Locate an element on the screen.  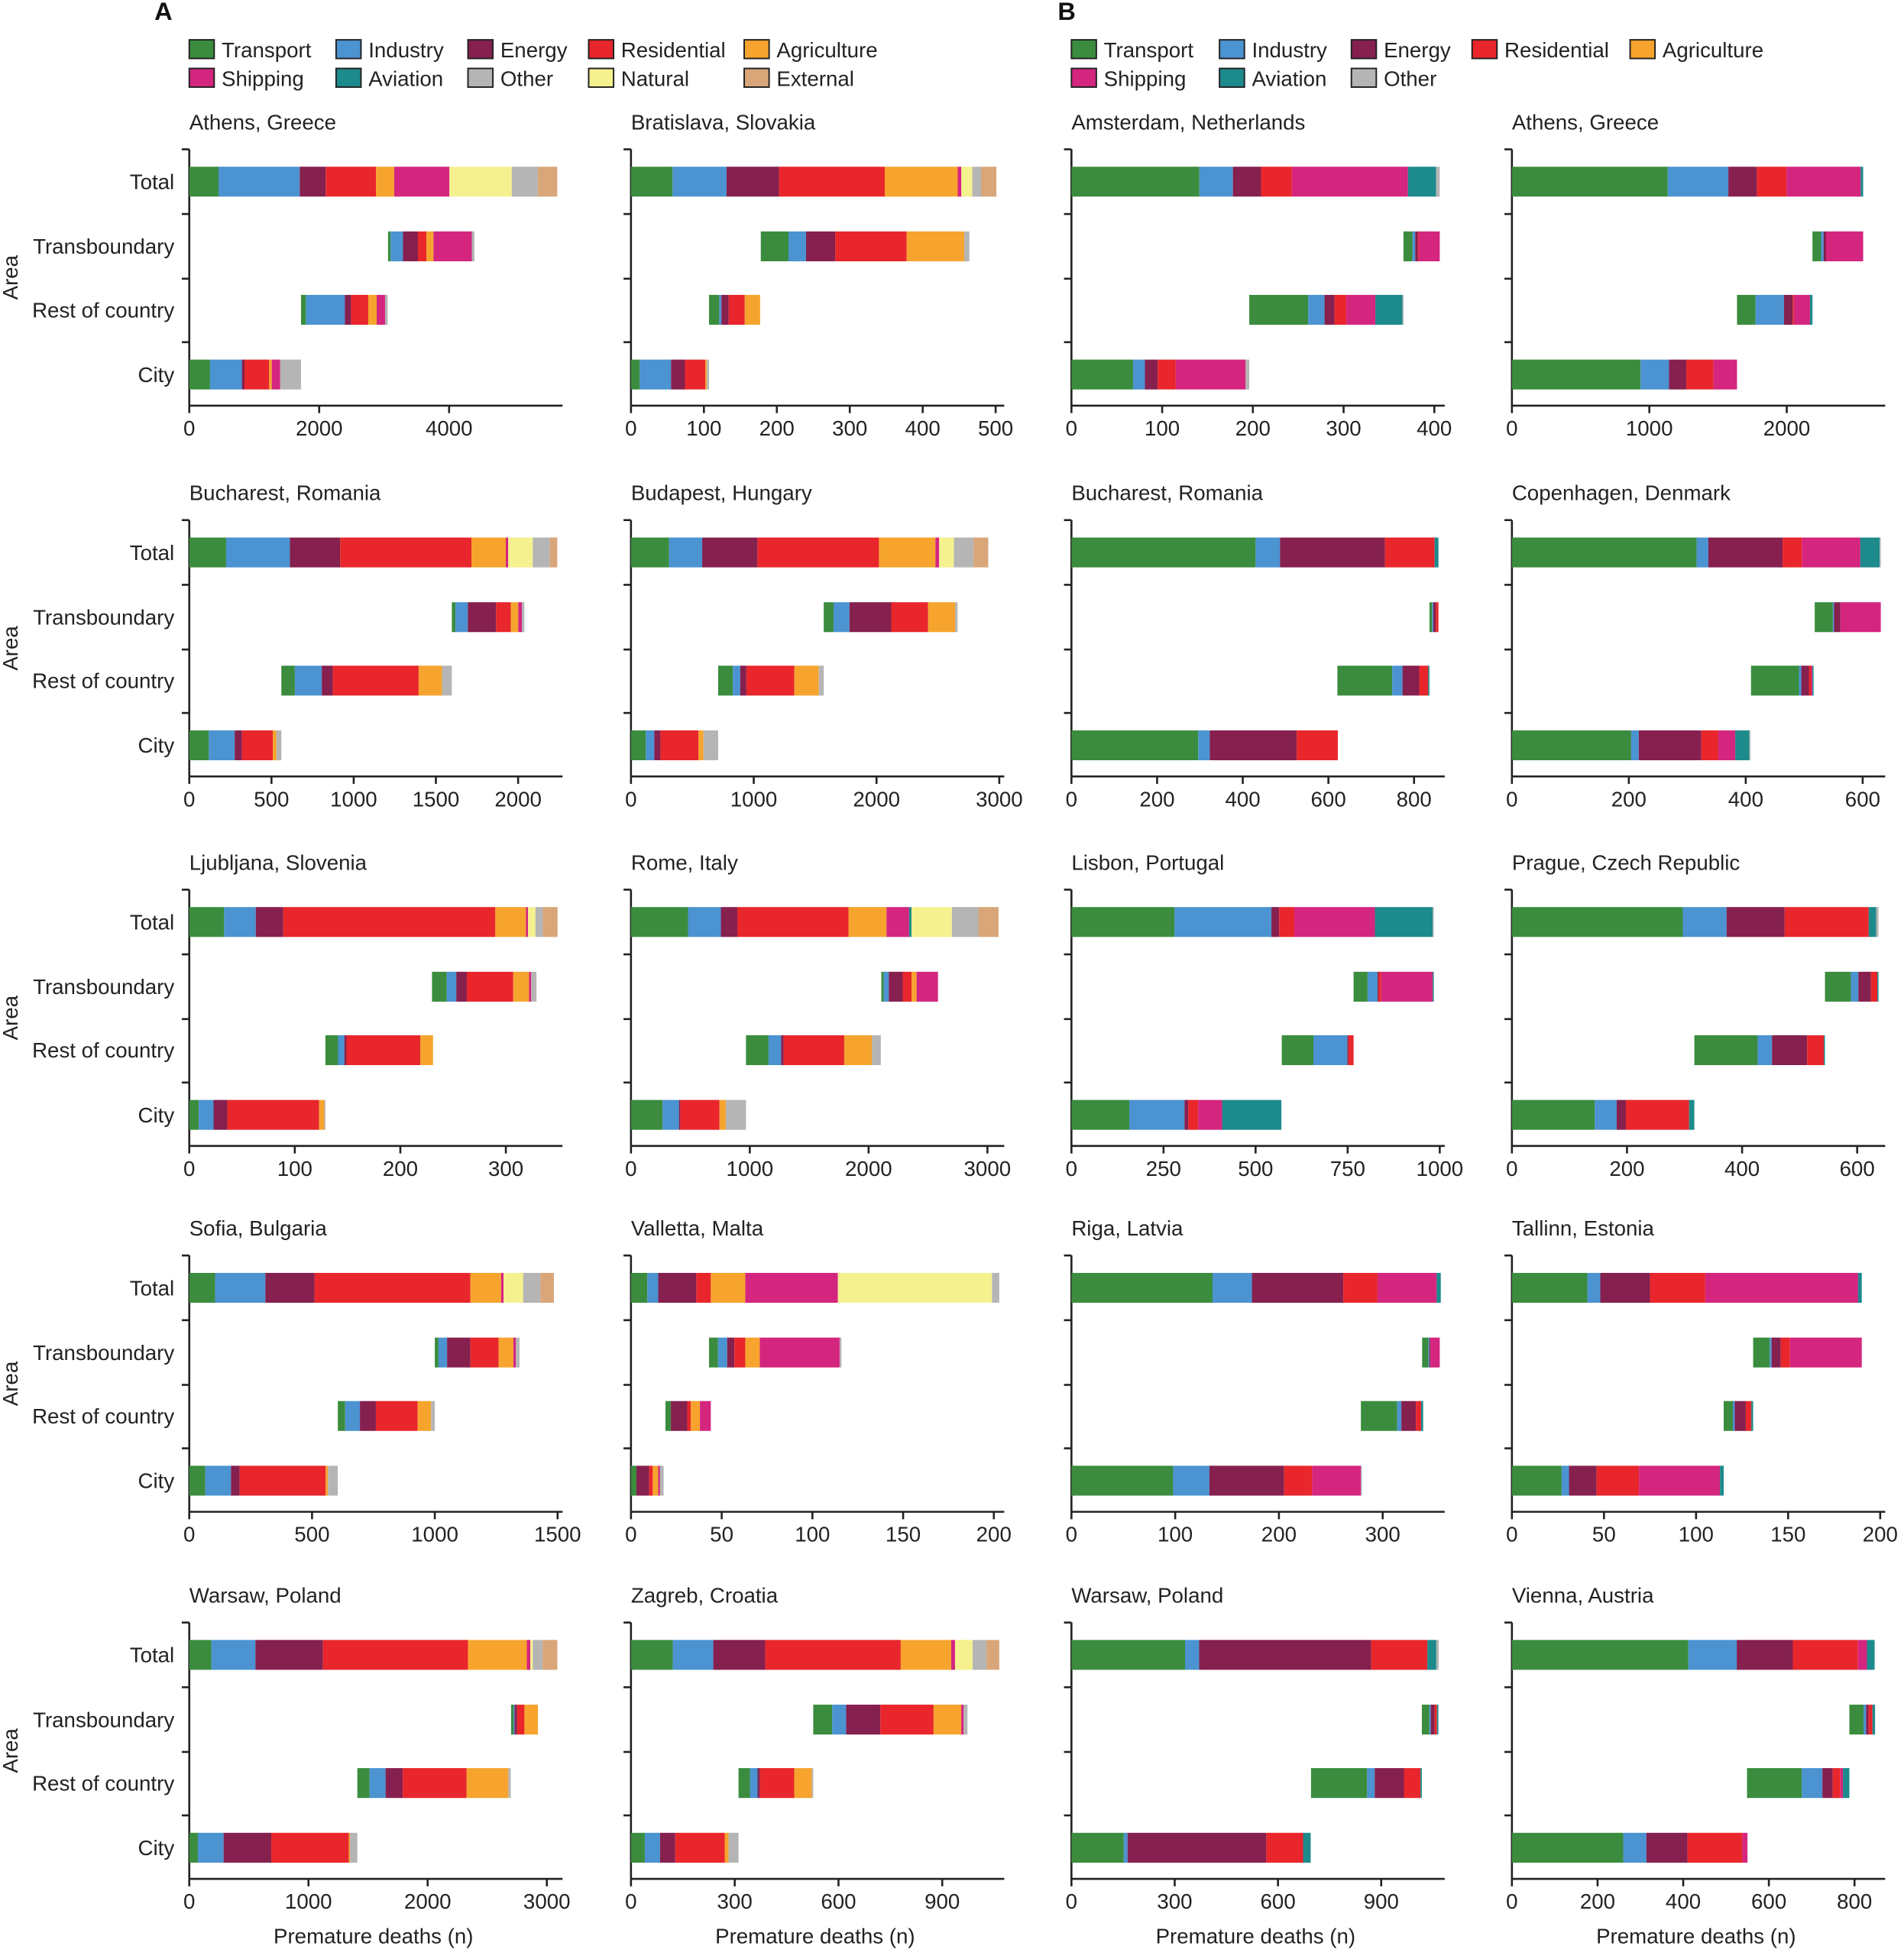
legend-item-other: Other is located at coordinates (1393, 78).